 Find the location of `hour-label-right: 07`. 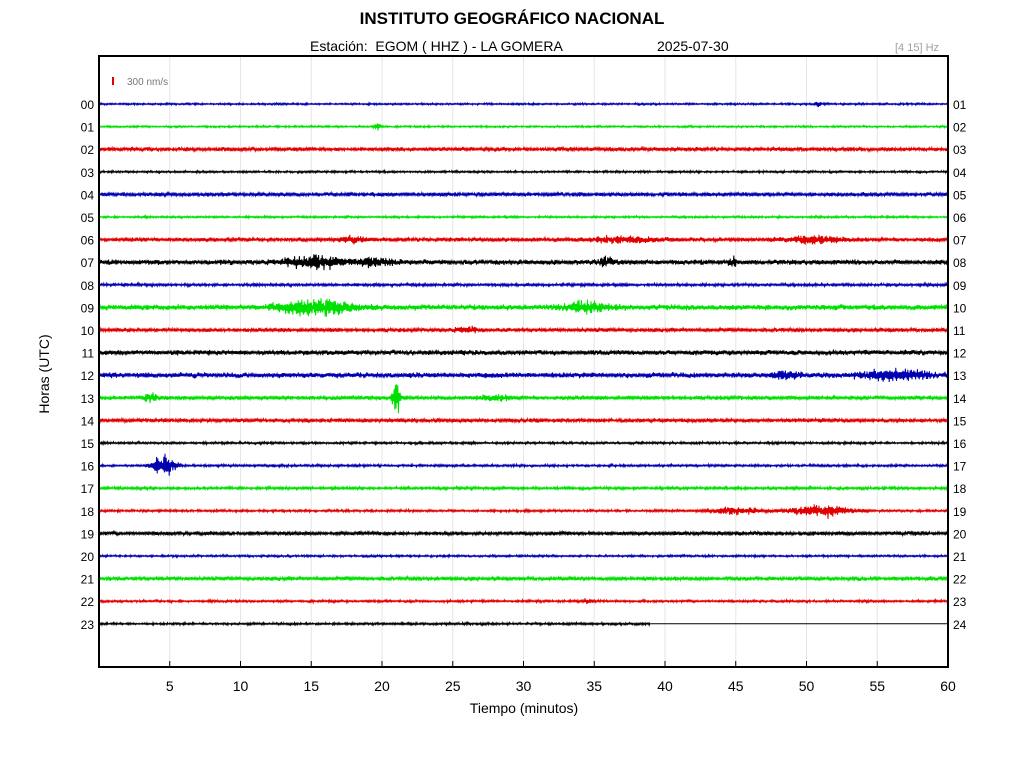

hour-label-right: 07 is located at coordinates (960, 241).